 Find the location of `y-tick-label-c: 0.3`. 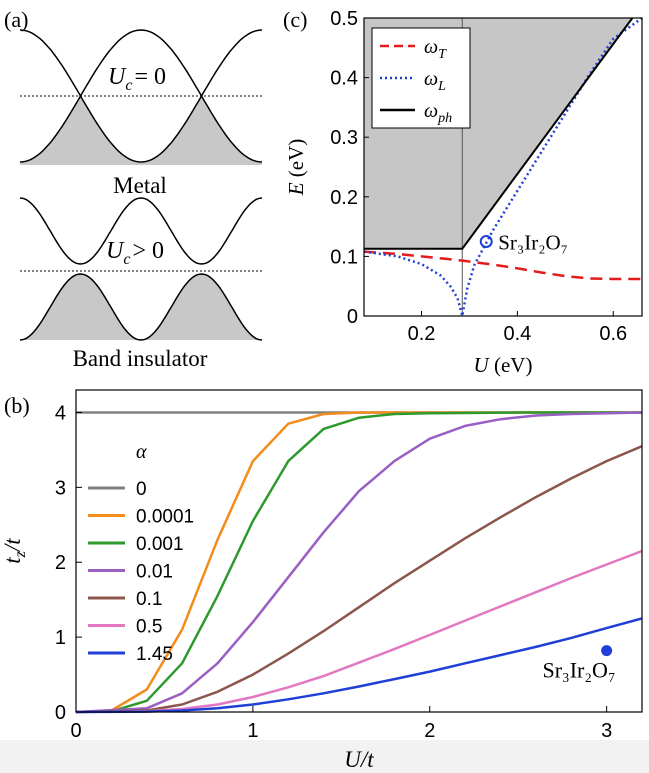

y-tick-label-c: 0.3 is located at coordinates (344, 138).